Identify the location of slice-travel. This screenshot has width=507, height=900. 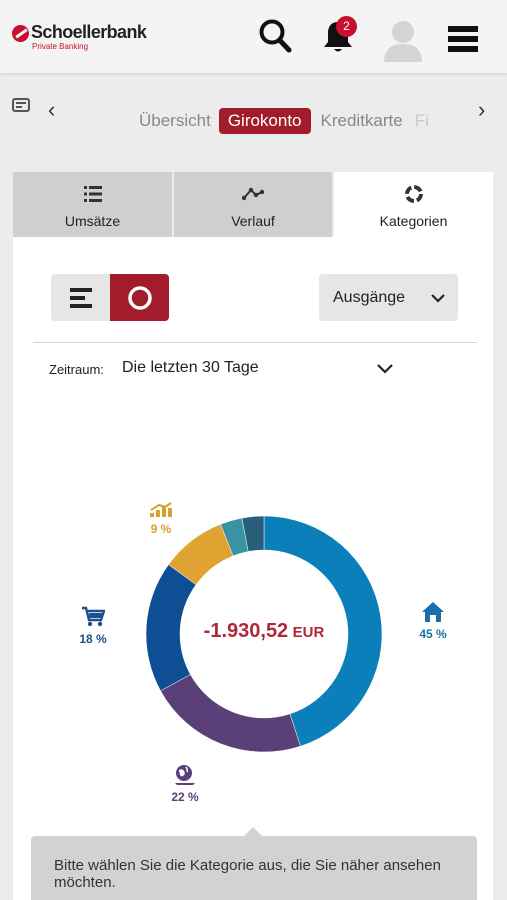
(230, 713).